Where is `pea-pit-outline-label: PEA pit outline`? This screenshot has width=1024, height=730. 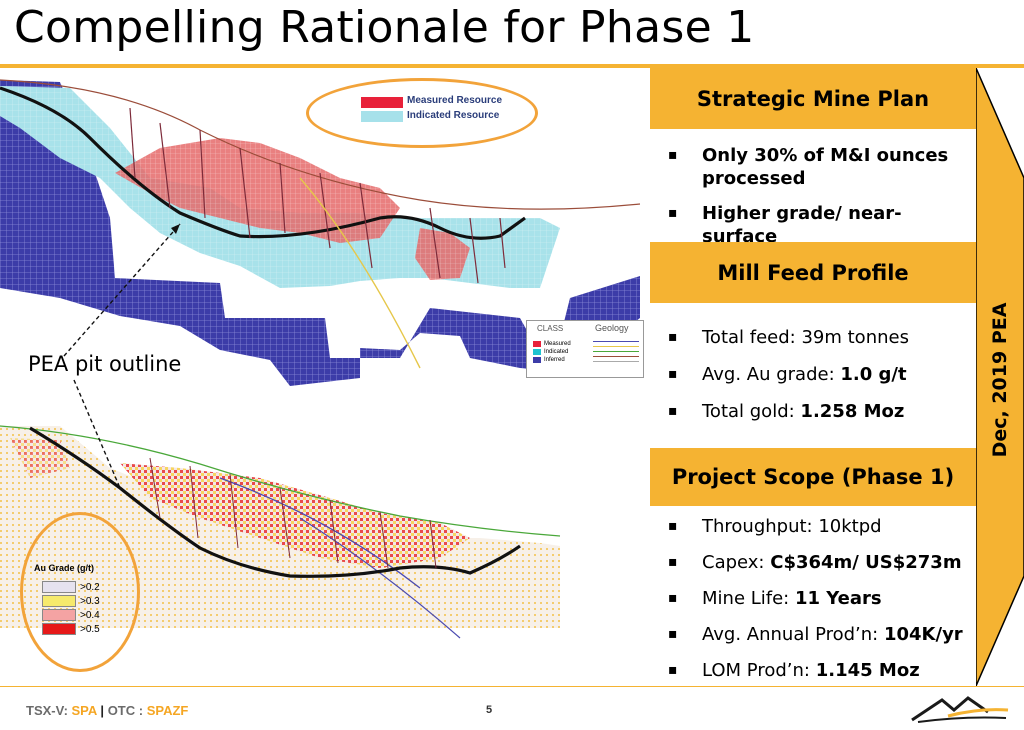
pea-pit-outline-label: PEA pit outline is located at coordinates (105, 364).